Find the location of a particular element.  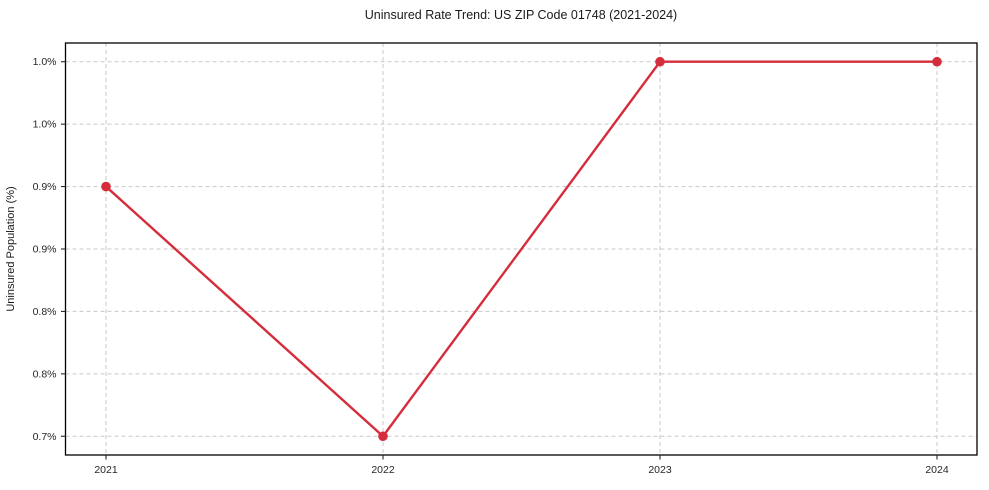

y-axis-label: Uninsured Population (%) is located at coordinates (11, 248).